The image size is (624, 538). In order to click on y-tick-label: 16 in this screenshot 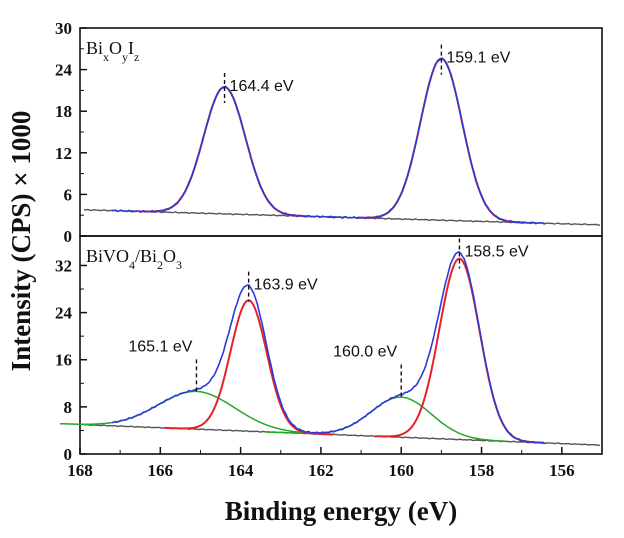, I will do `click(63, 360)`.